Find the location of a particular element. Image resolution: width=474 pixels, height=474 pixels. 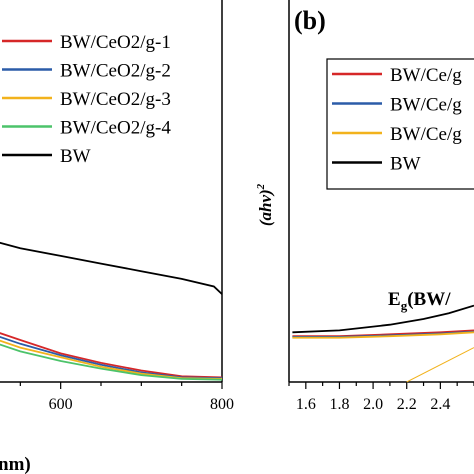

panel-b-annotation-sub: g is located at coordinates (404, 305).